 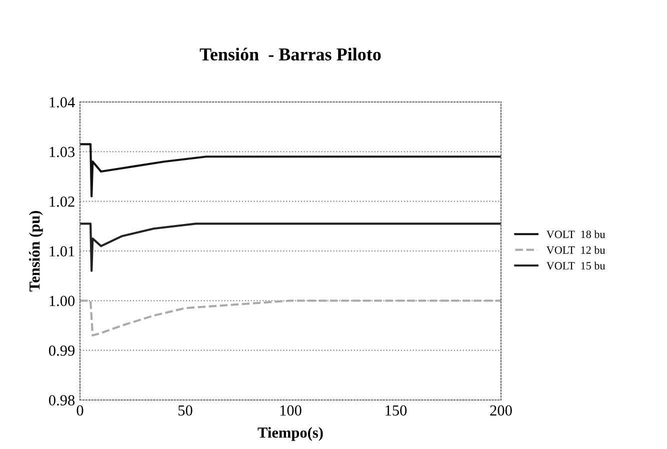 What do you see at coordinates (396, 410) in the screenshot?
I see `x-tick-label: 150` at bounding box center [396, 410].